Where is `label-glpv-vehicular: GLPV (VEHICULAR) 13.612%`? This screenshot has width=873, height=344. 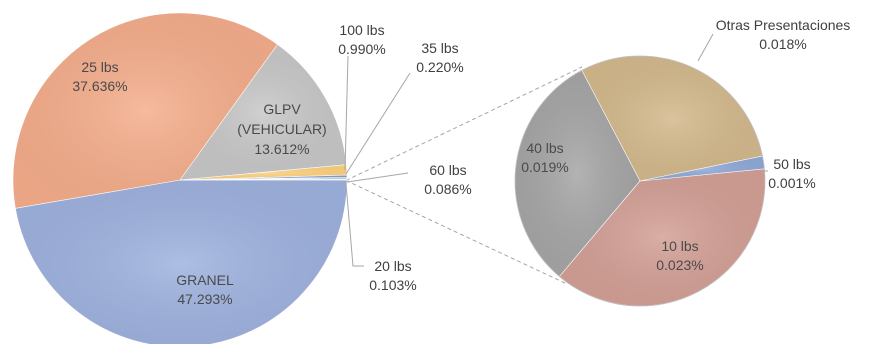
label-glpv-vehicular: GLPV (VEHICULAR) 13.612% is located at coordinates (281, 129).